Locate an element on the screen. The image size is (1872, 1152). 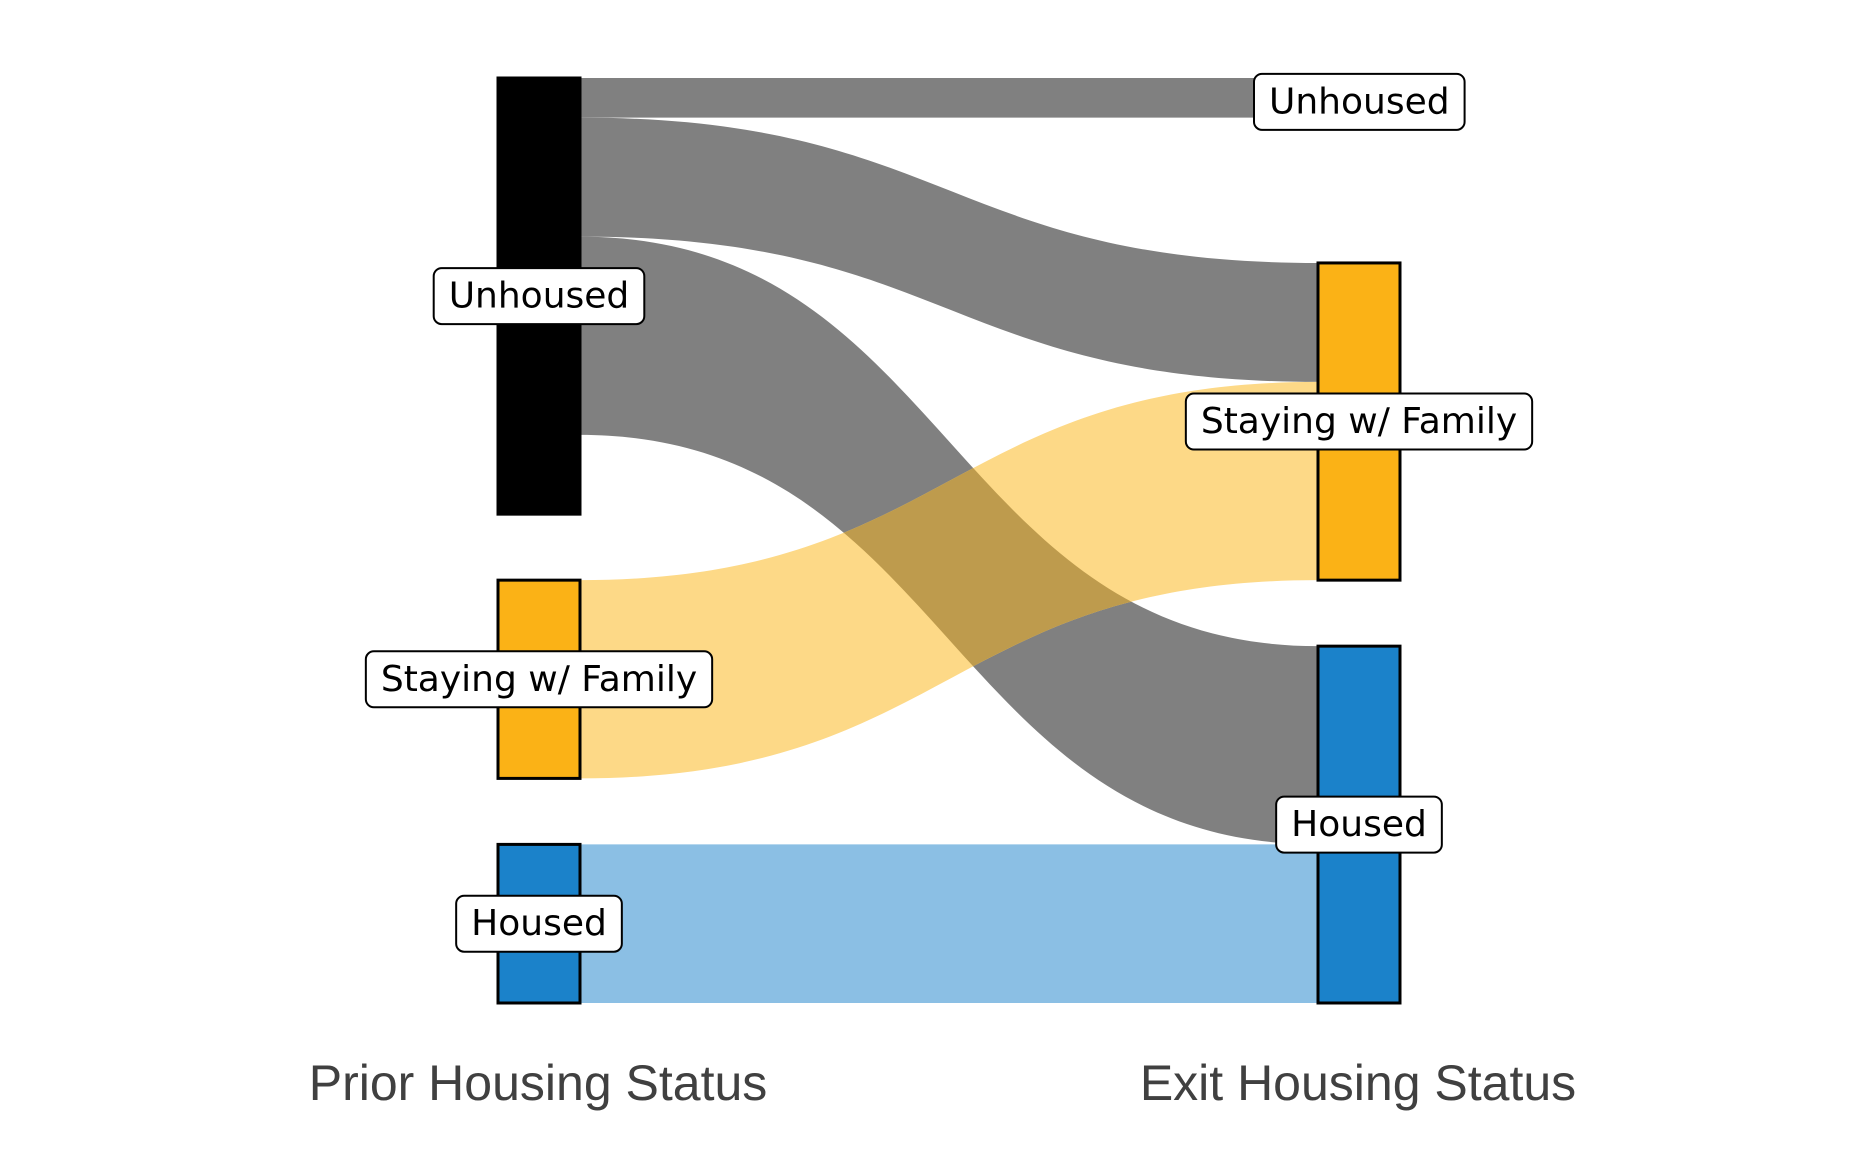
node-label-exit-family: Staying w/ Family is located at coordinates (1359, 421).